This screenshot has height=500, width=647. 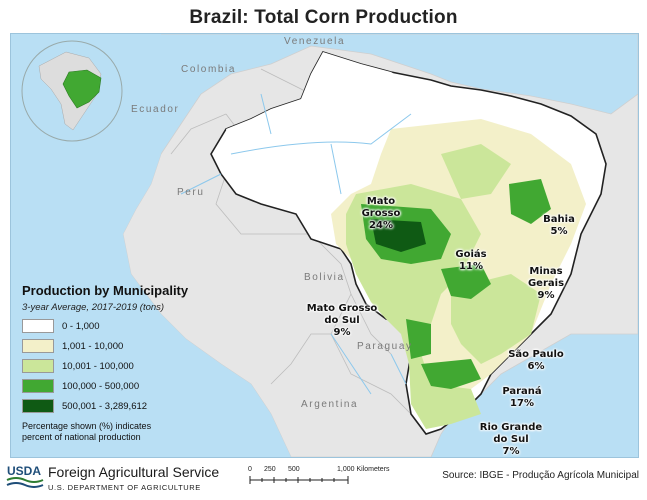 I want to click on legend-item: 1,001 - 10,000, so click(x=122, y=346).